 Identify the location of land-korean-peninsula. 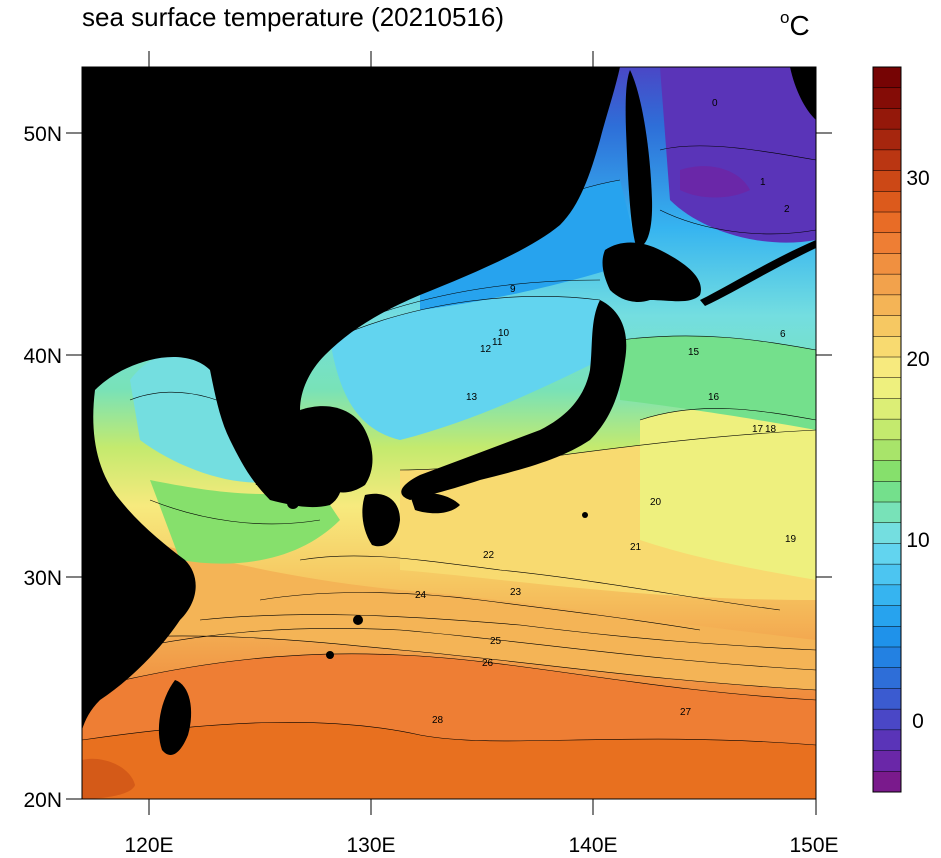
(336, 449).